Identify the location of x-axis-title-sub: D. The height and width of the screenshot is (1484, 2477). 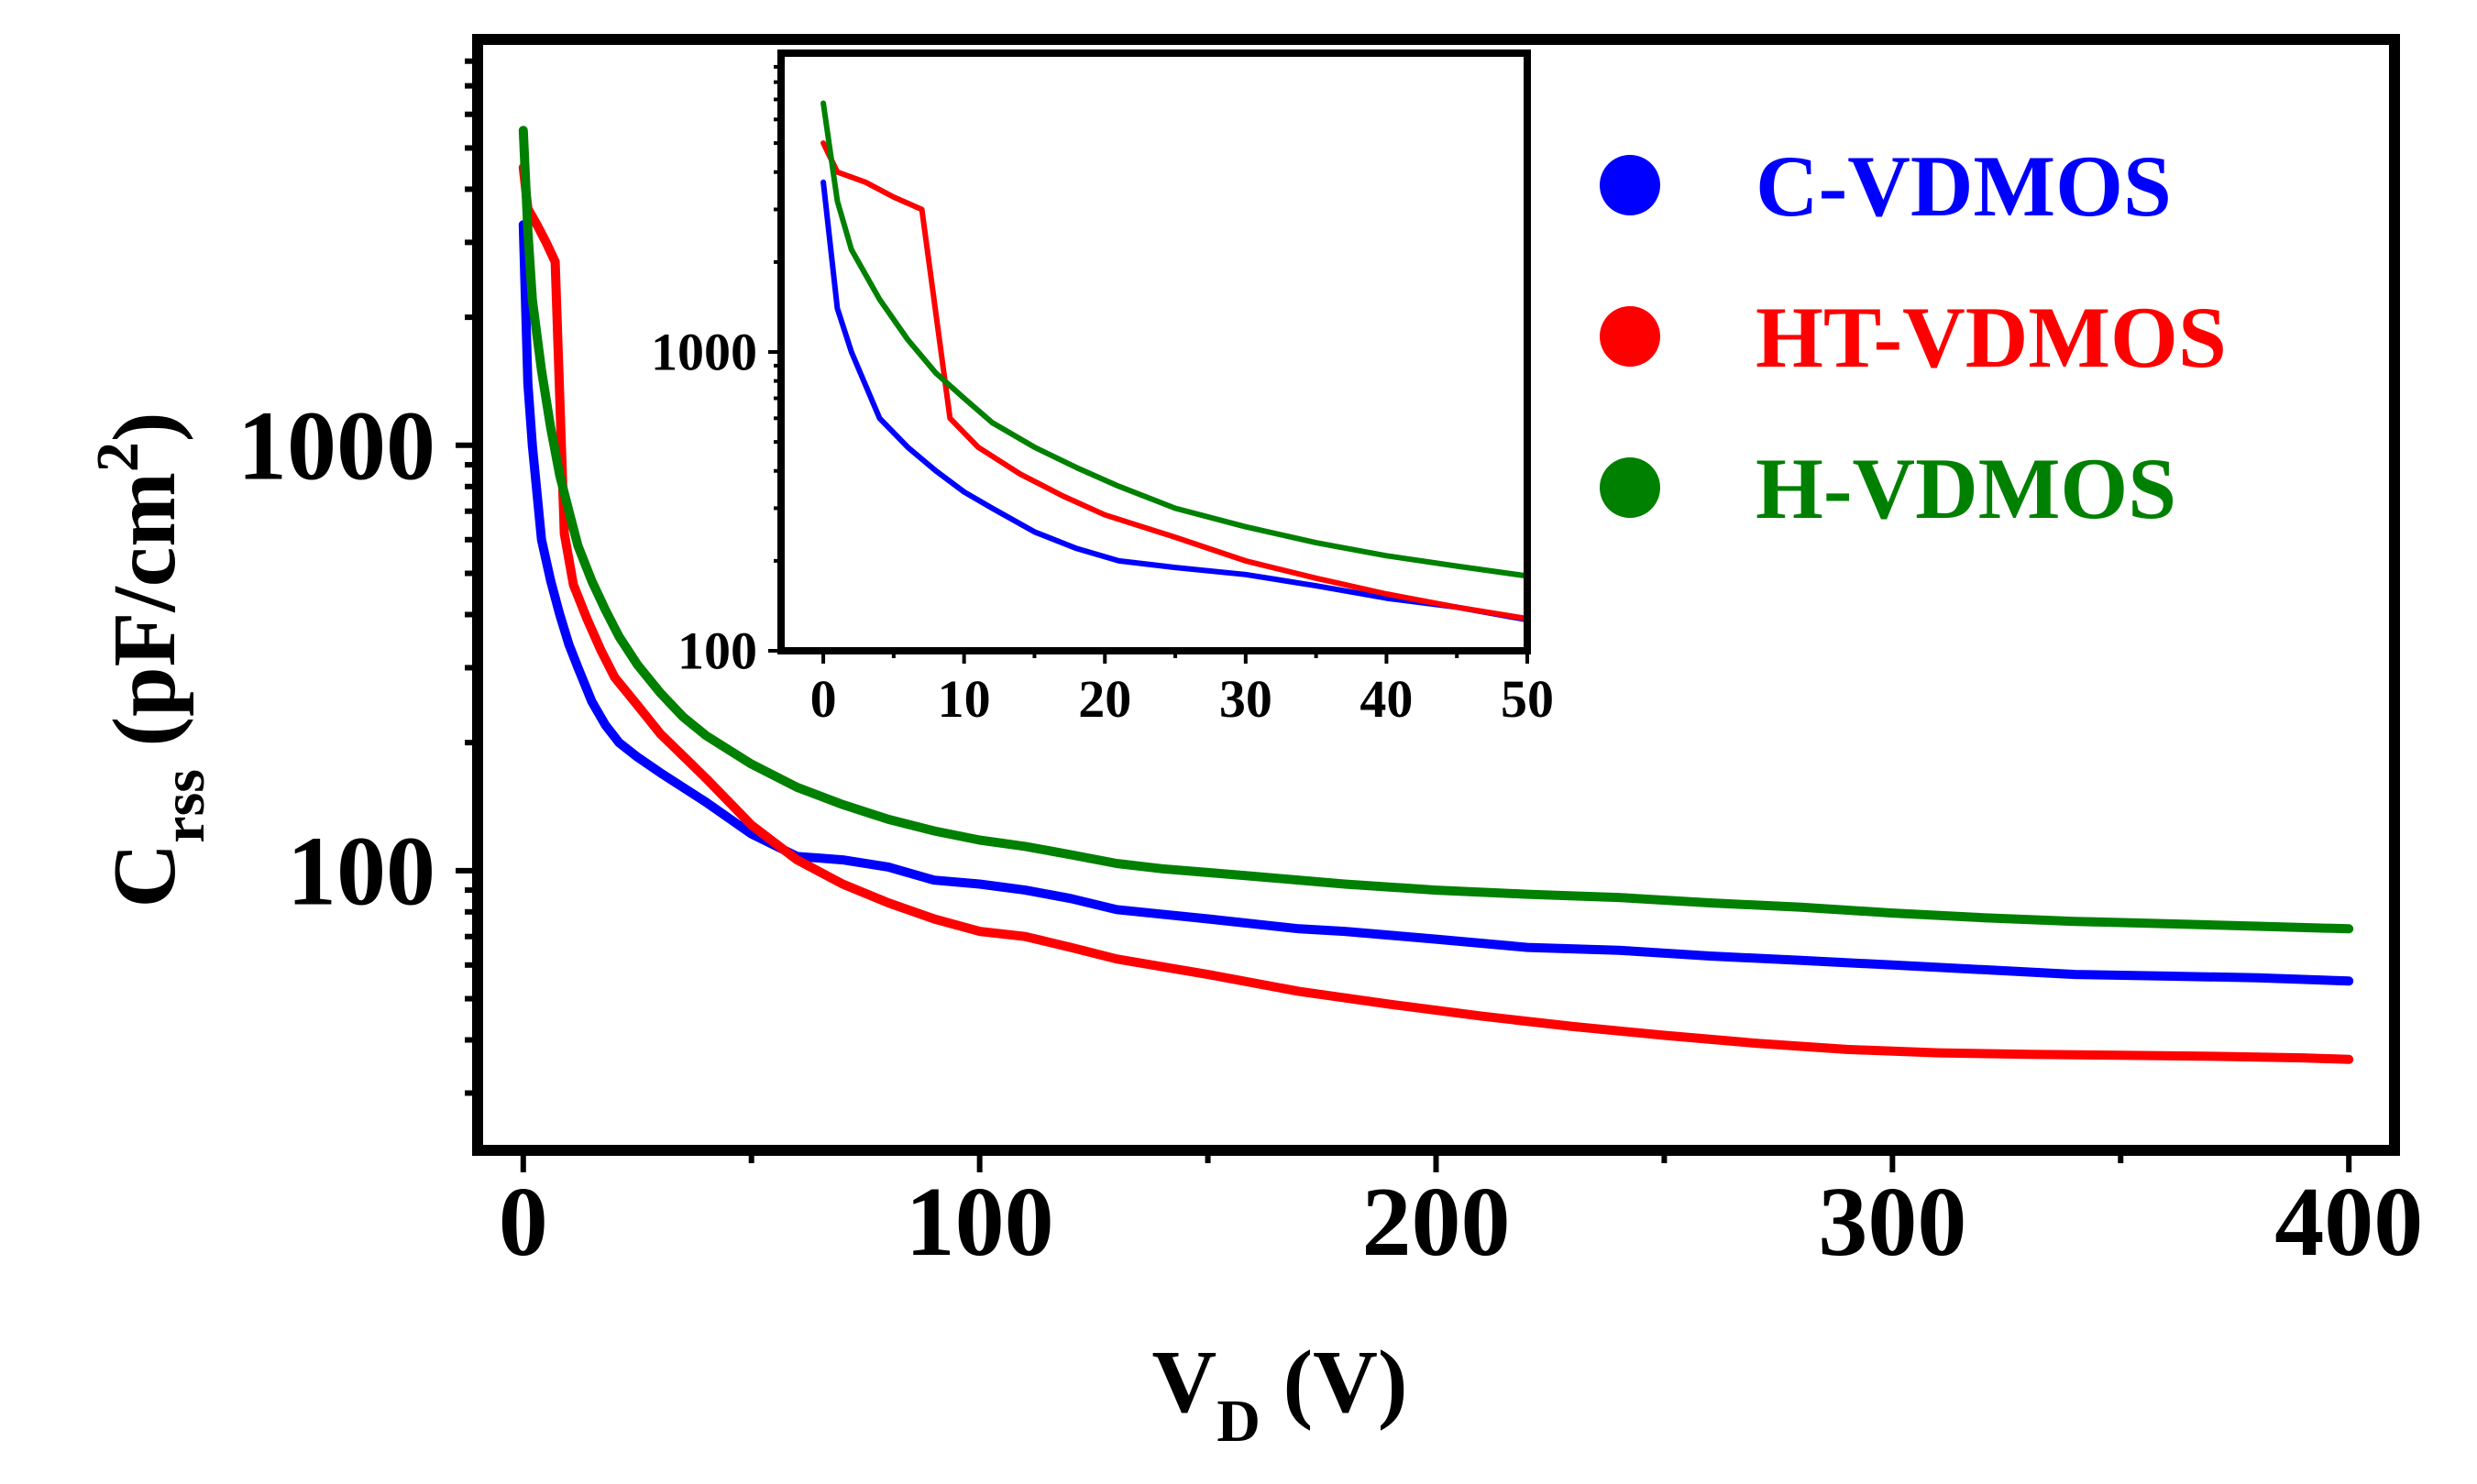
(1238, 1421).